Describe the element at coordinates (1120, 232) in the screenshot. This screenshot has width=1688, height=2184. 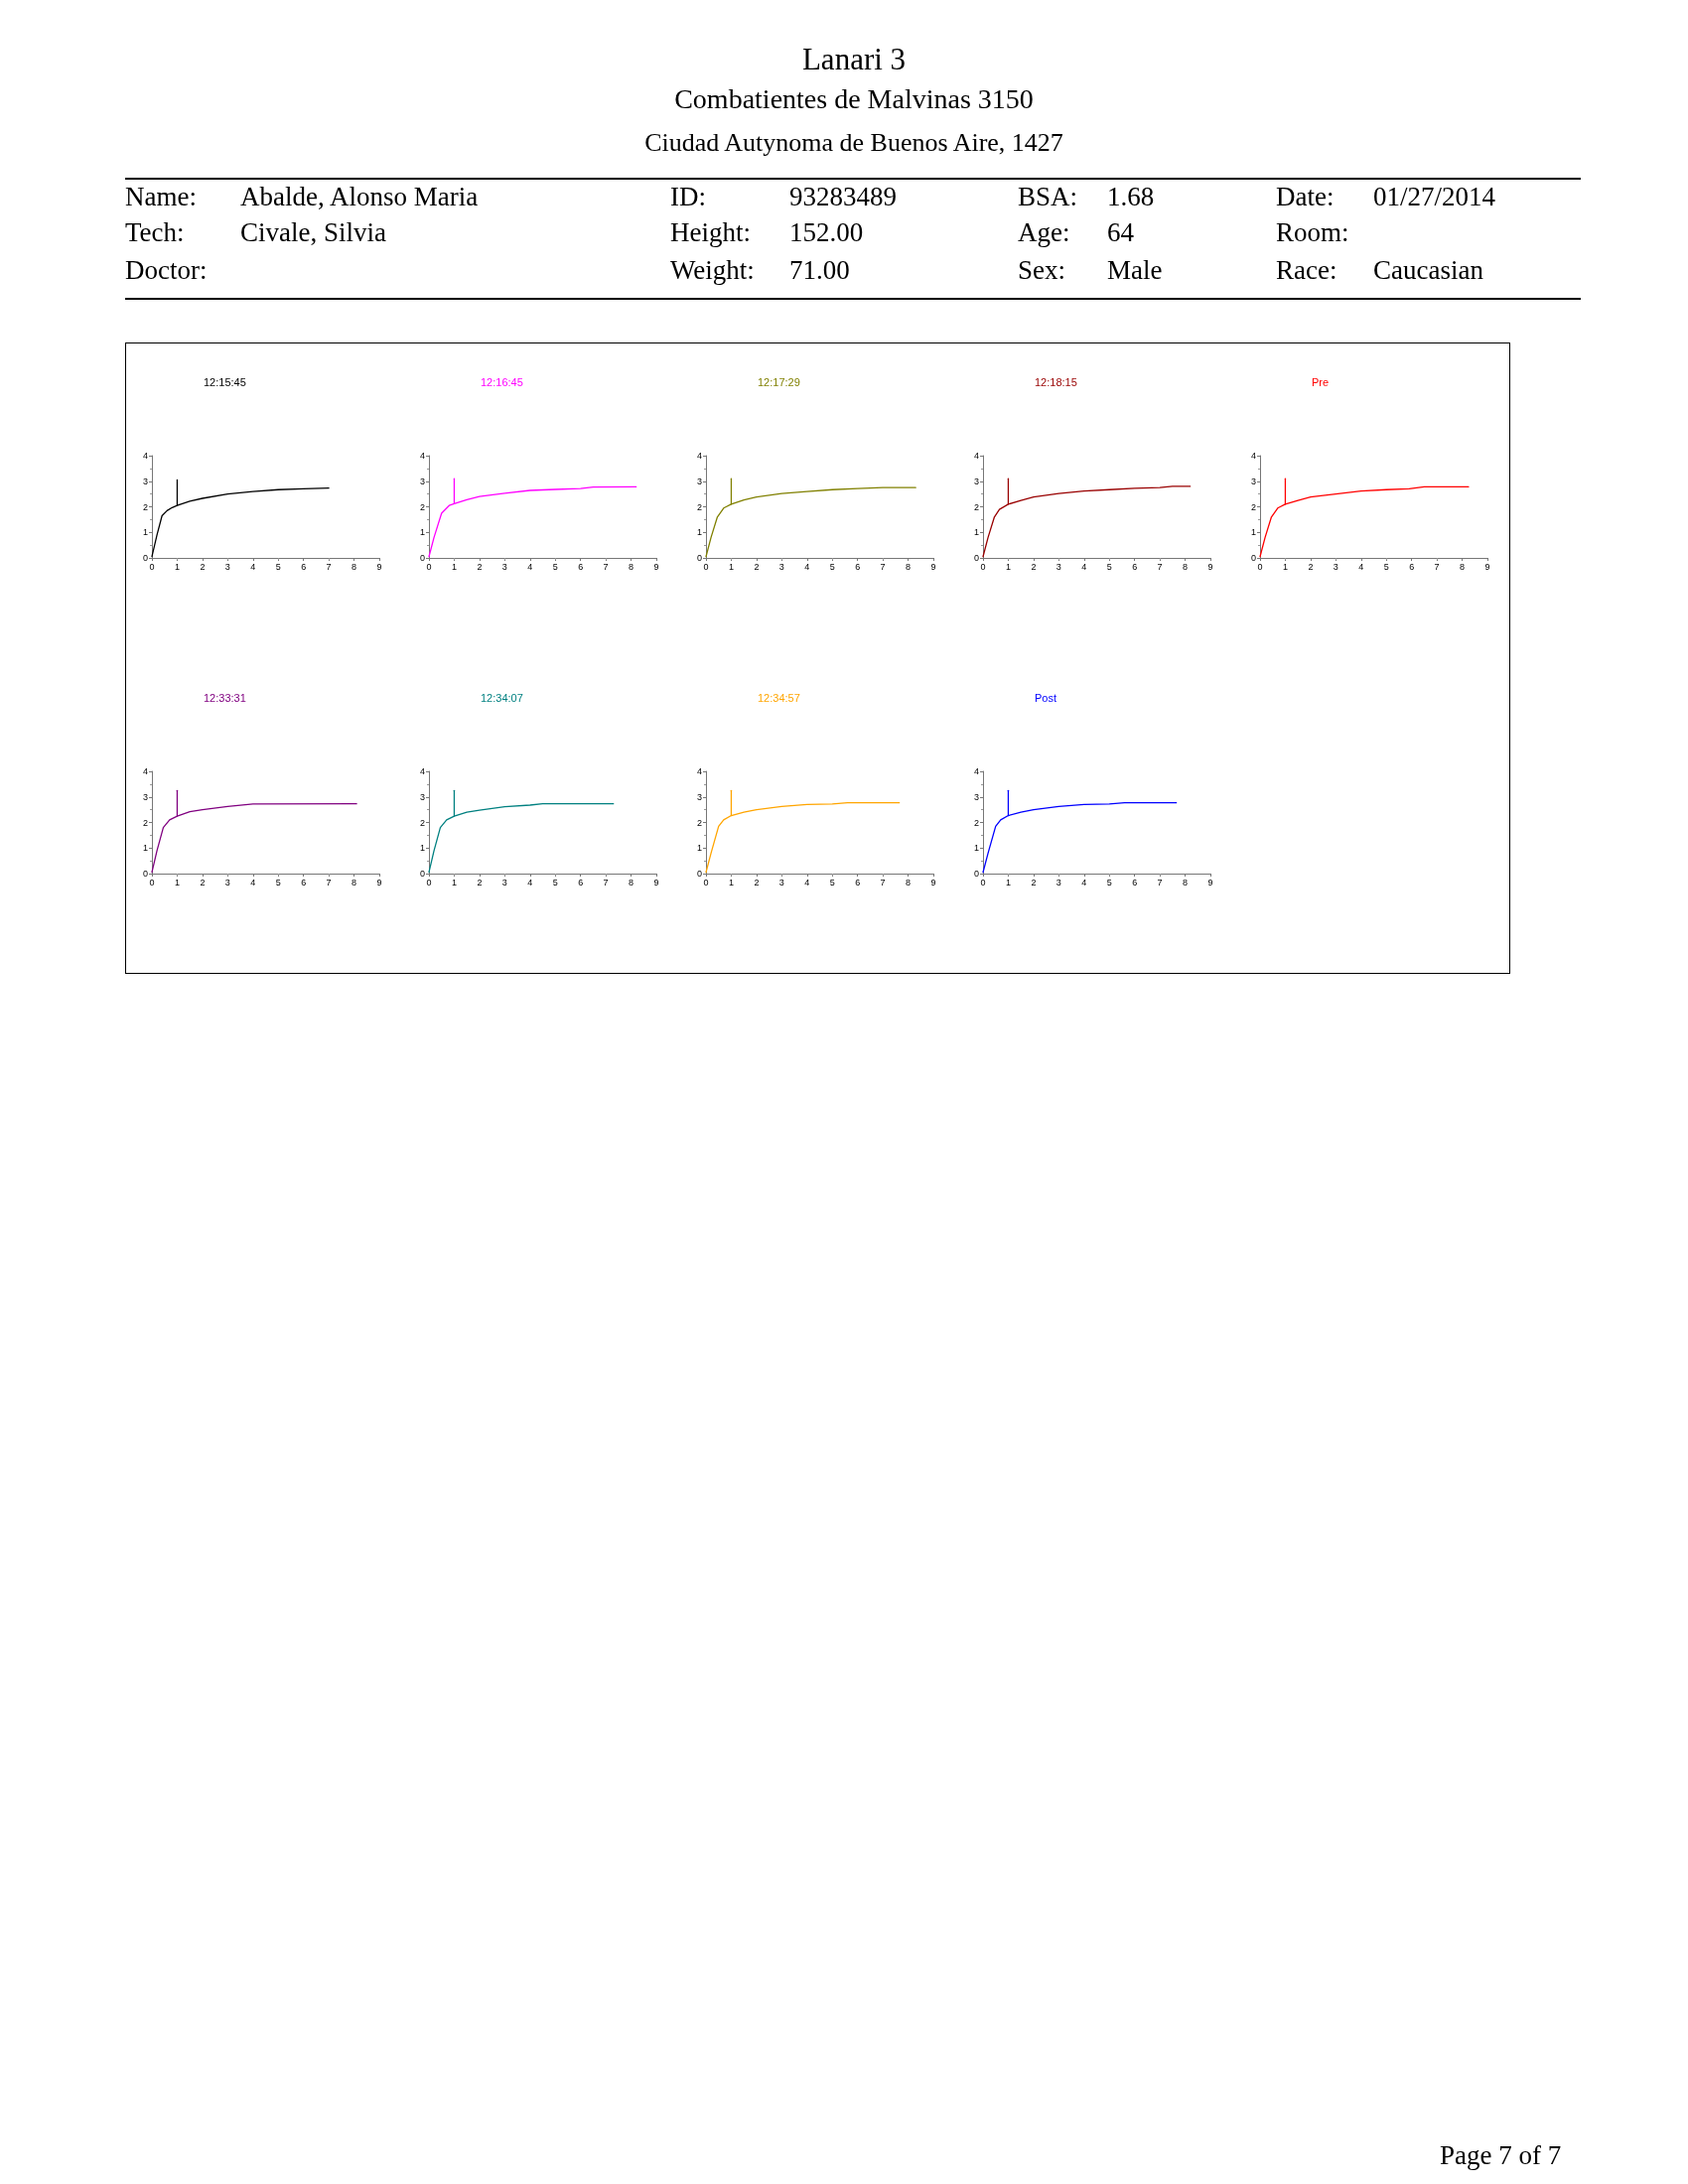
I see `text: 64` at that location.